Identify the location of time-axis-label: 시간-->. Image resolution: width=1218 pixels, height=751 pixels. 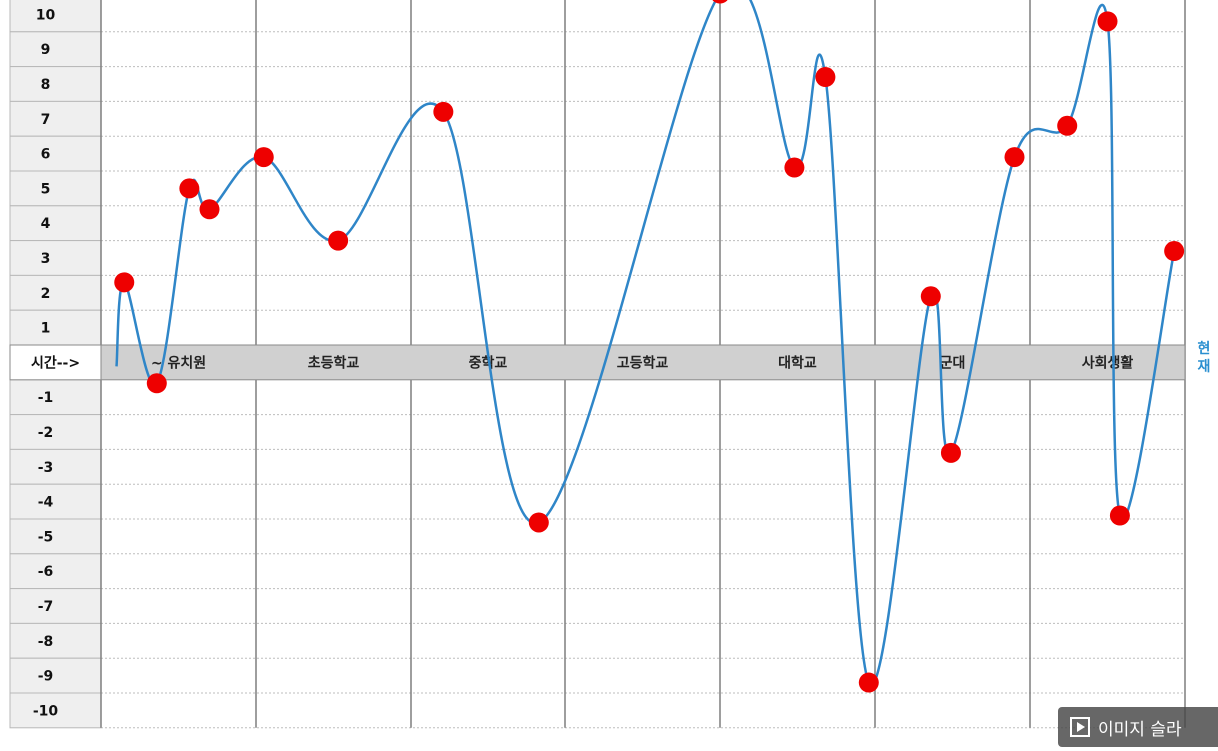
(55, 362).